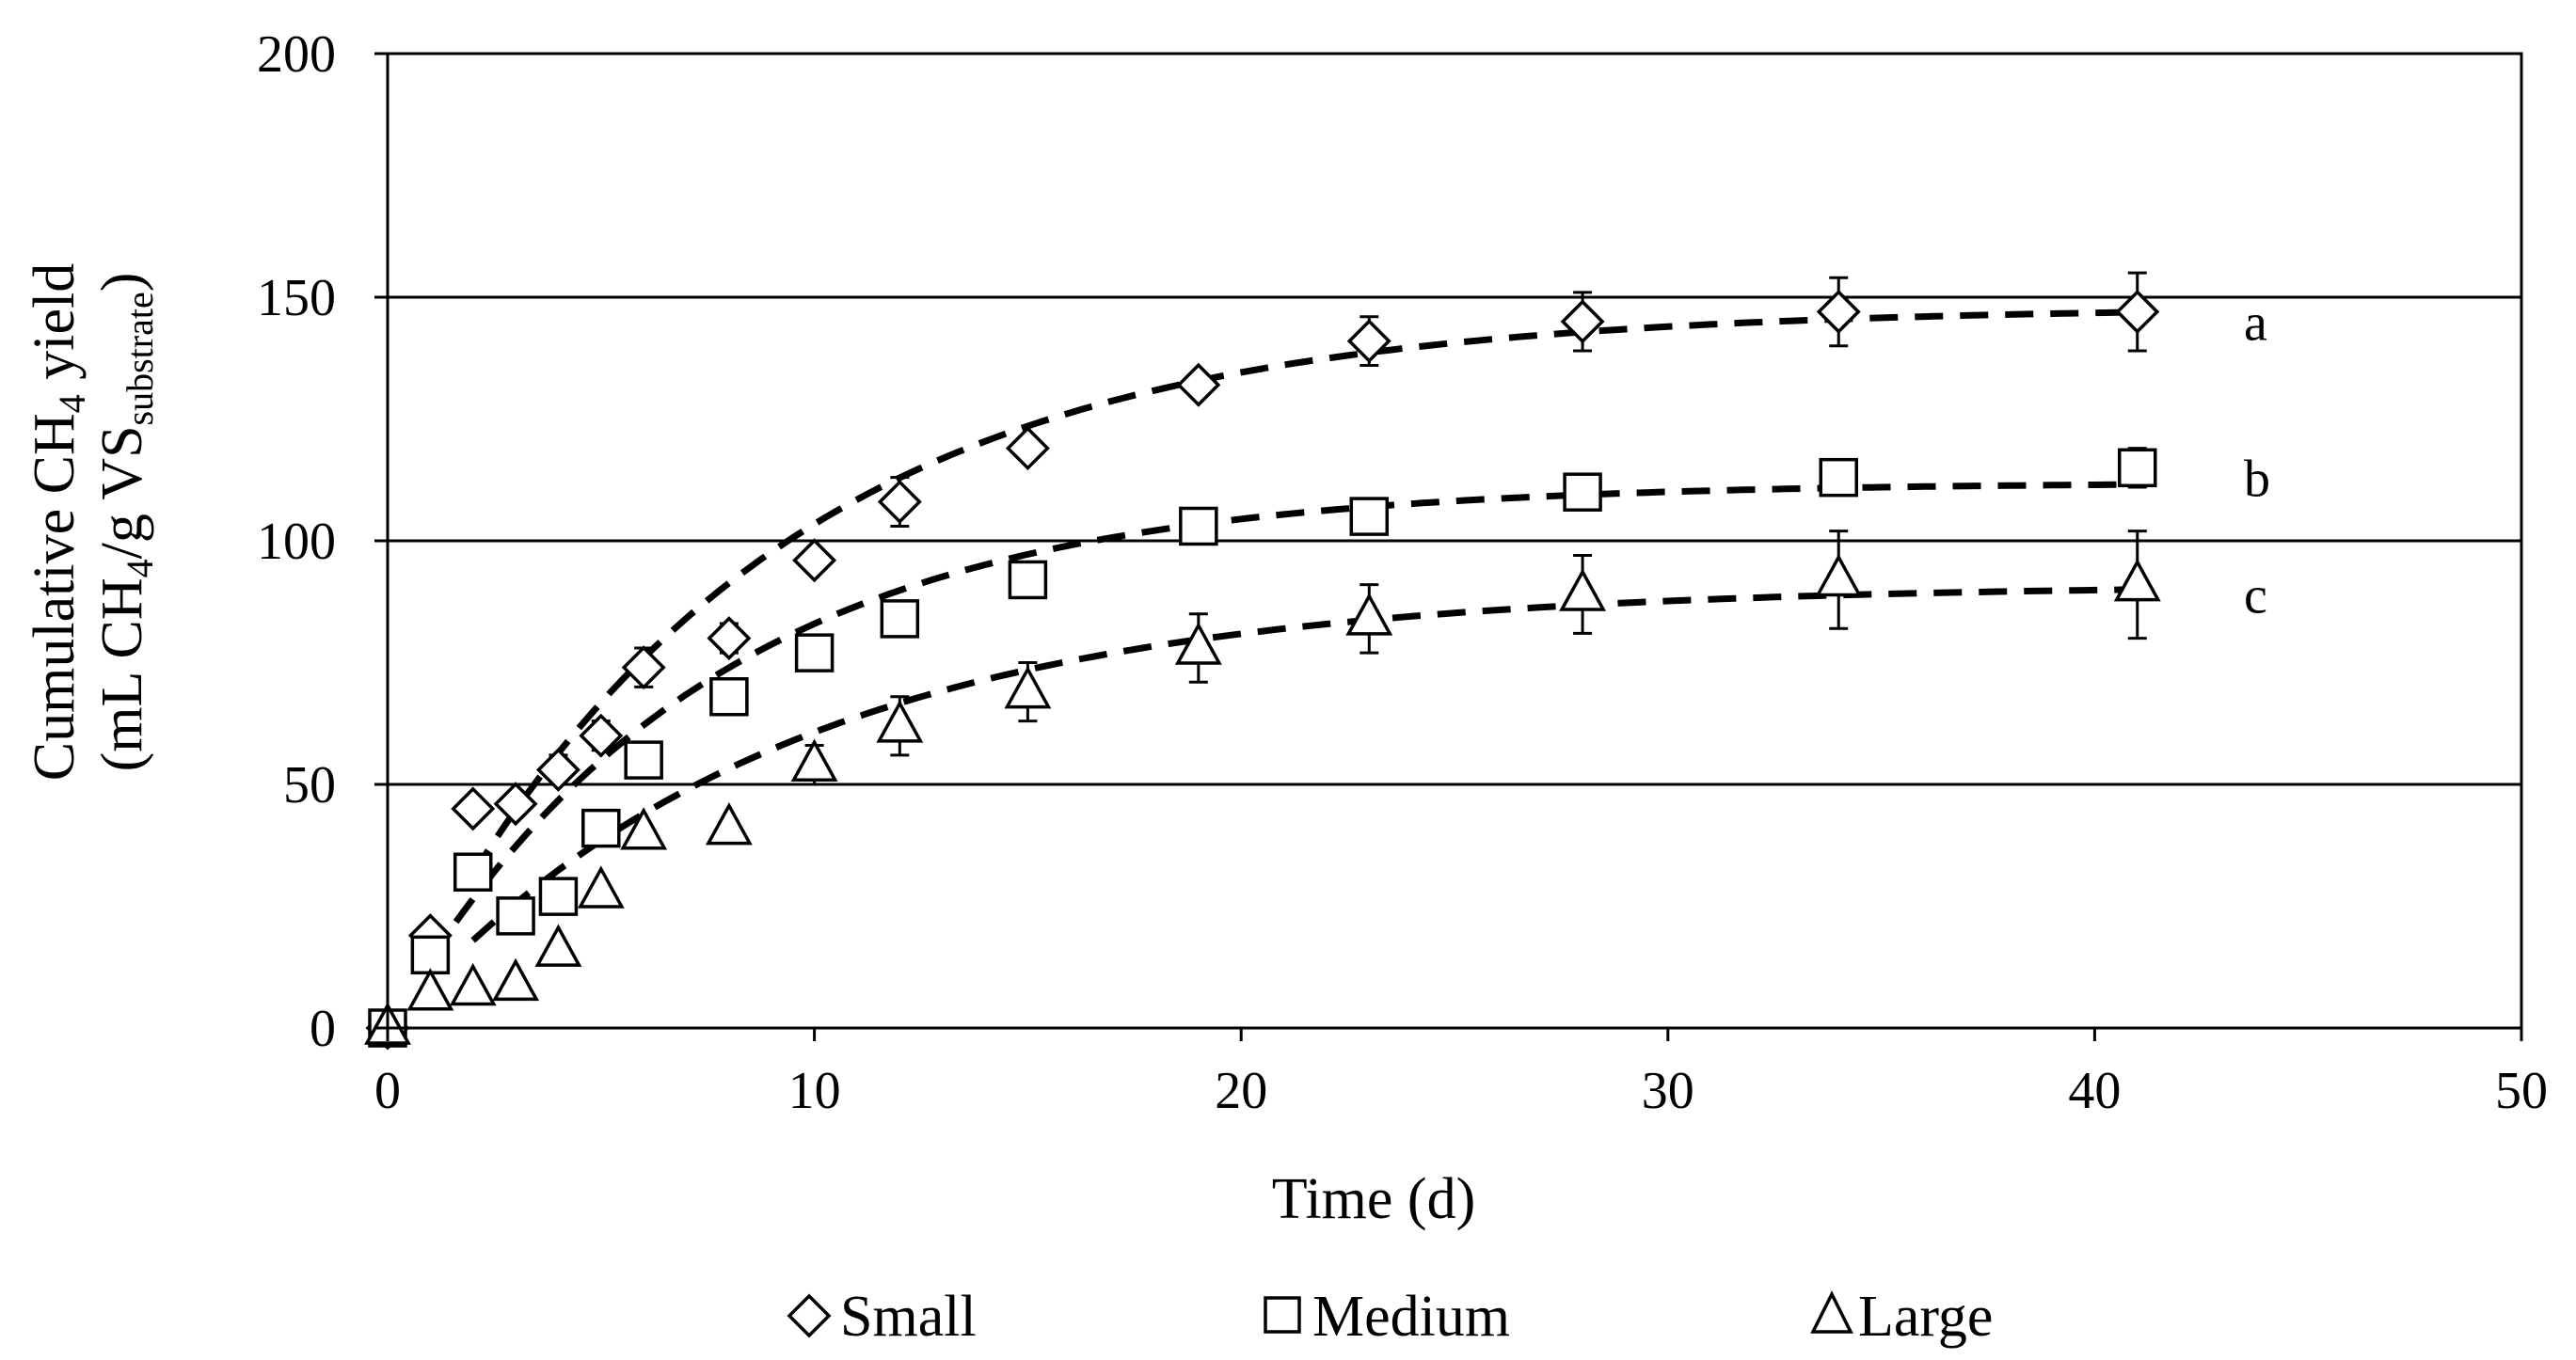 The image size is (2576, 1360). I want to click on series-annotations: a b c, so click(2257, 459).